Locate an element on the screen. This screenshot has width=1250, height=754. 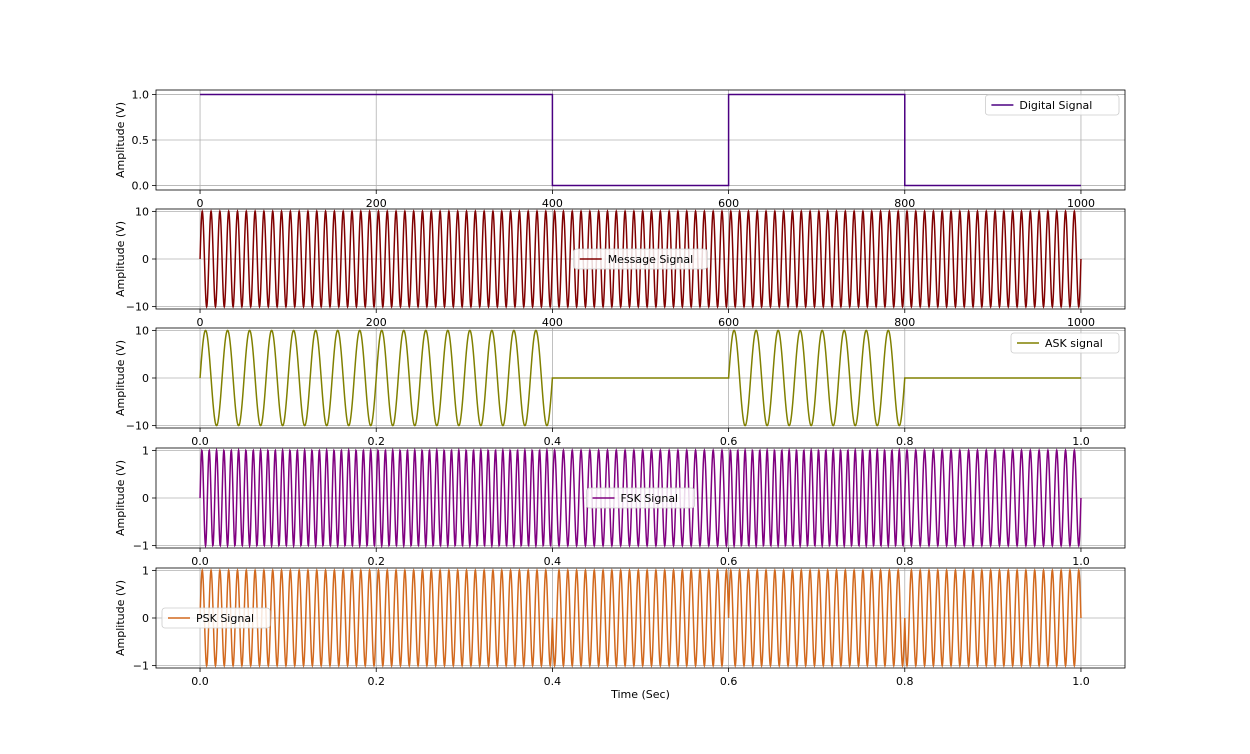
legend-label: Message Signal is located at coordinates (651, 259).